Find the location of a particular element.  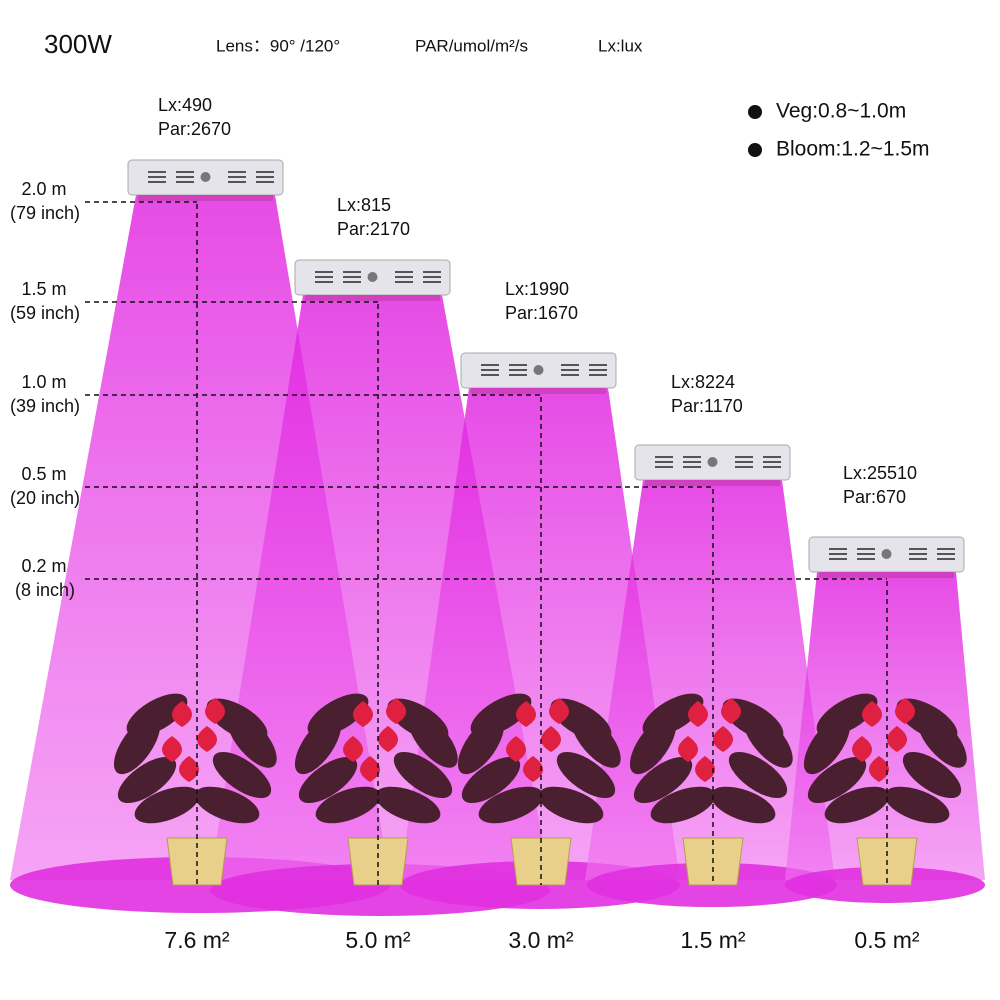

height-inch: (59 inch) is located at coordinates (45, 313).